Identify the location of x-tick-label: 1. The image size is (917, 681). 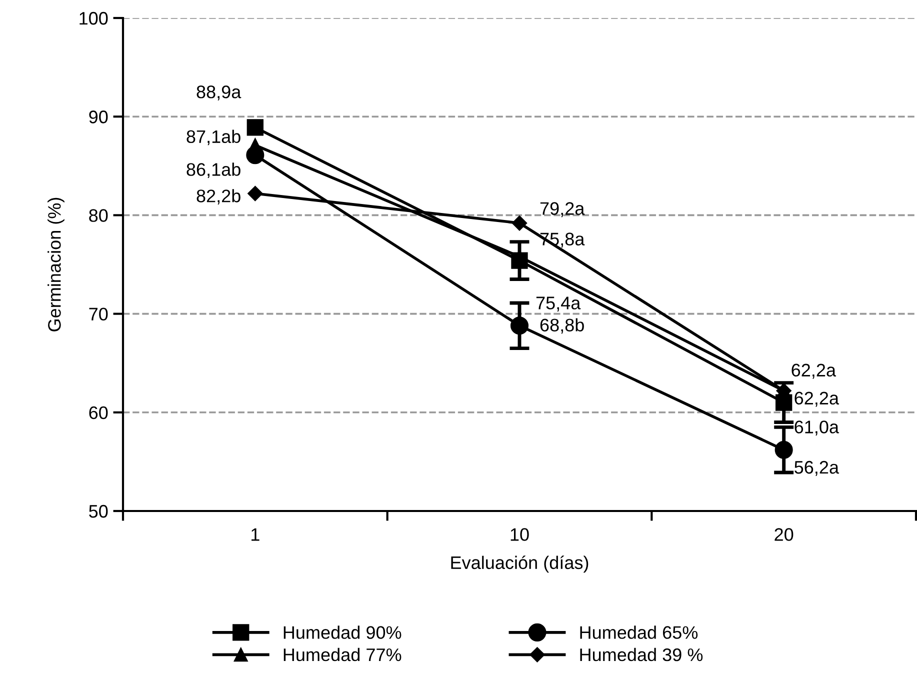
(256, 534).